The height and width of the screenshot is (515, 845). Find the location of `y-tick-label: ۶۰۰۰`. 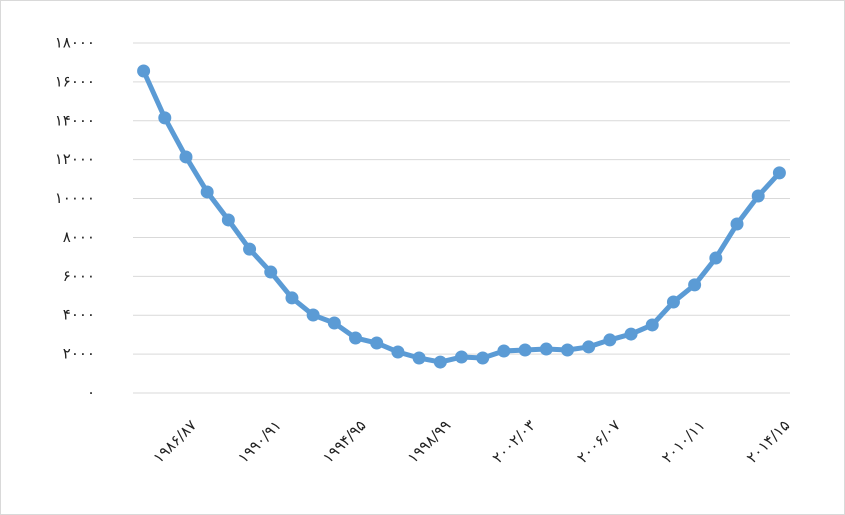

y-tick-label: ۶۰۰۰ is located at coordinates (79, 276).